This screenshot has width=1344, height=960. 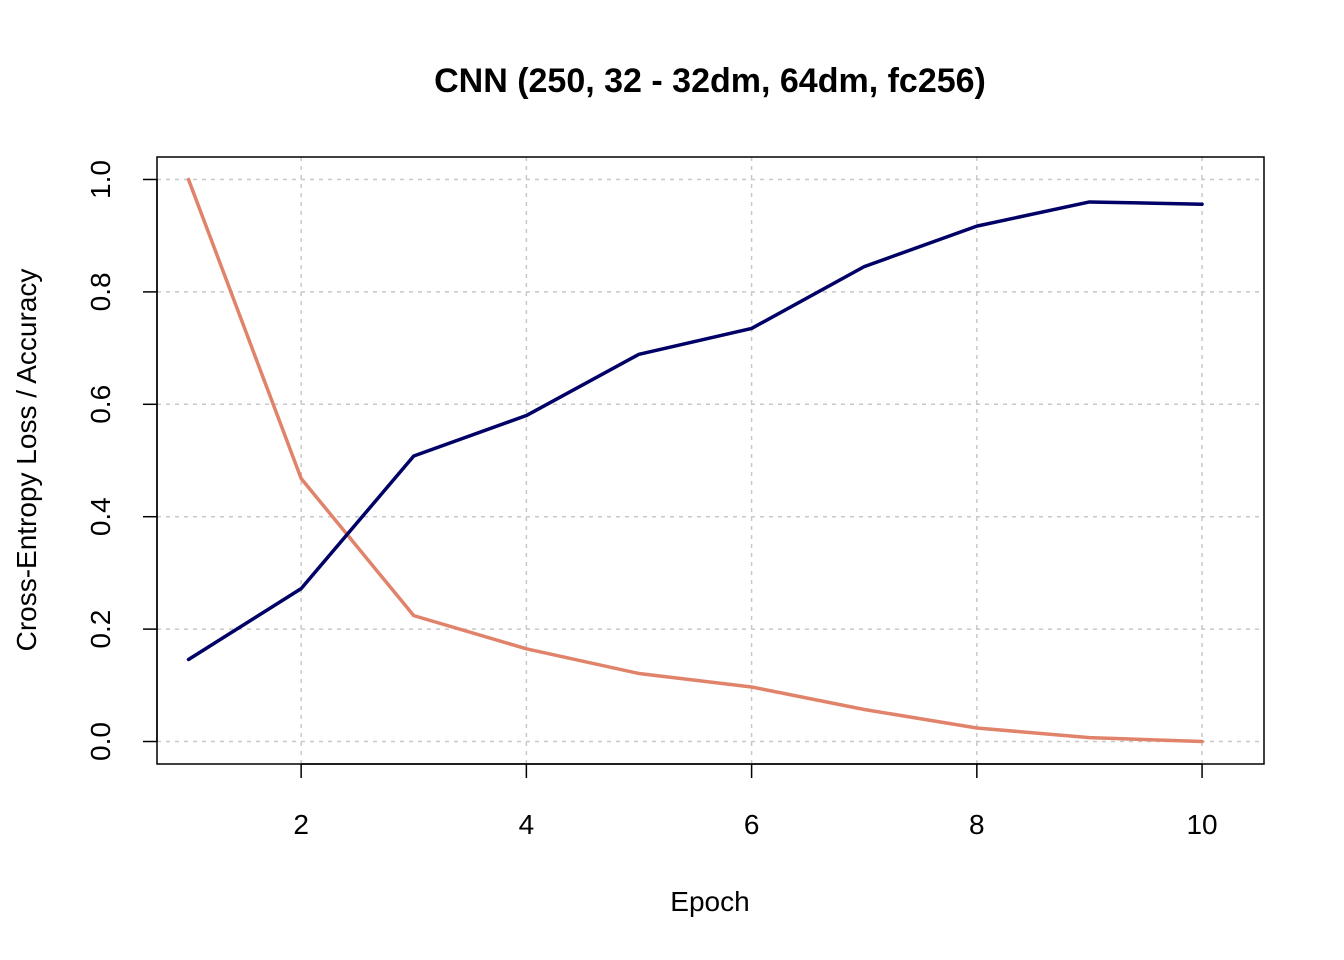 I want to click on y-tick-label: 0.8, so click(x=100, y=291).